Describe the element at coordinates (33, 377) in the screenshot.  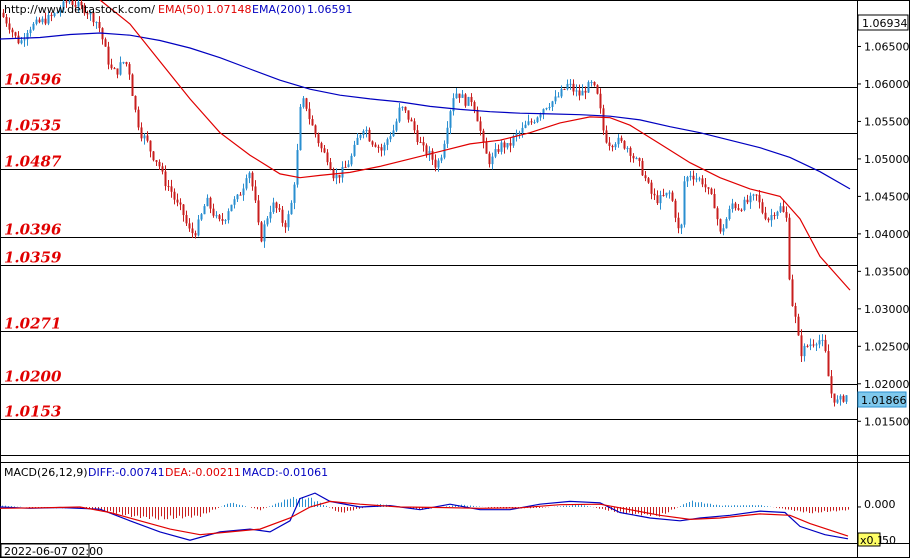
I see `level-label: 1.0200` at that location.